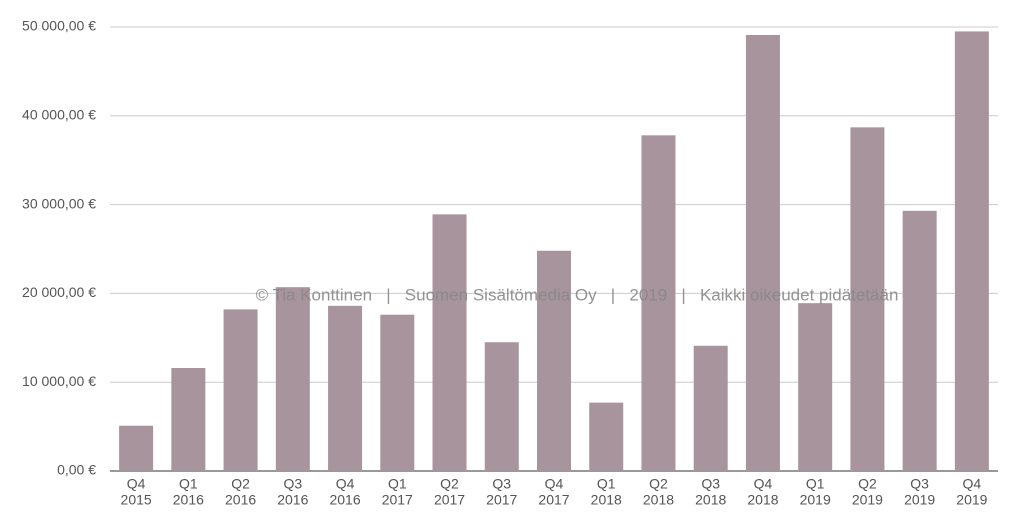 This screenshot has height=532, width=1024. Describe the element at coordinates (59, 292) in the screenshot. I see `y-tick-label: 20 000,00 €` at that location.